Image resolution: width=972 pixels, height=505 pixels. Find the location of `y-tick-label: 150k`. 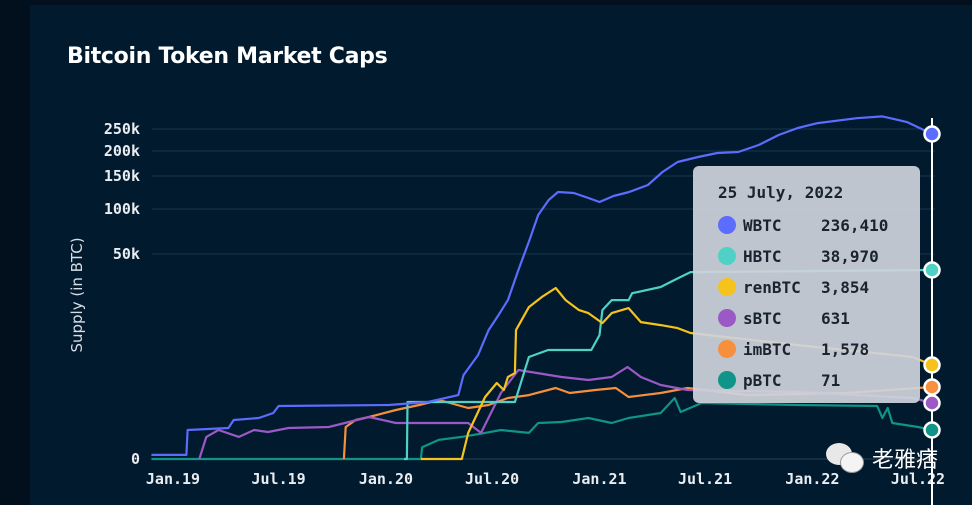

y-tick-label: 150k is located at coordinates (122, 176).